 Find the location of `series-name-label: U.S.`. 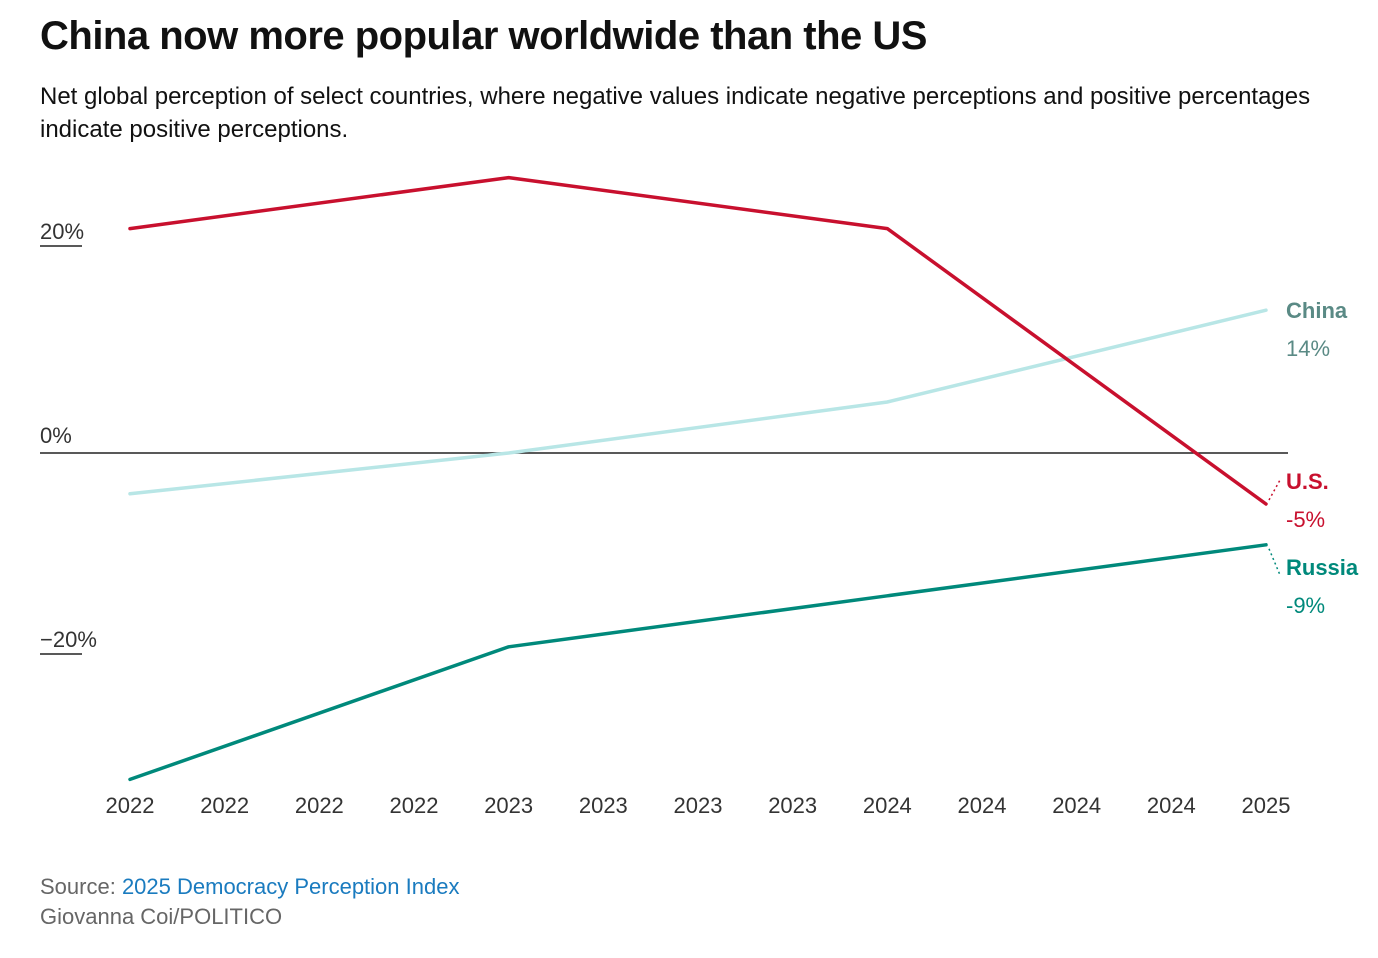

series-name-label: U.S. is located at coordinates (1307, 481).